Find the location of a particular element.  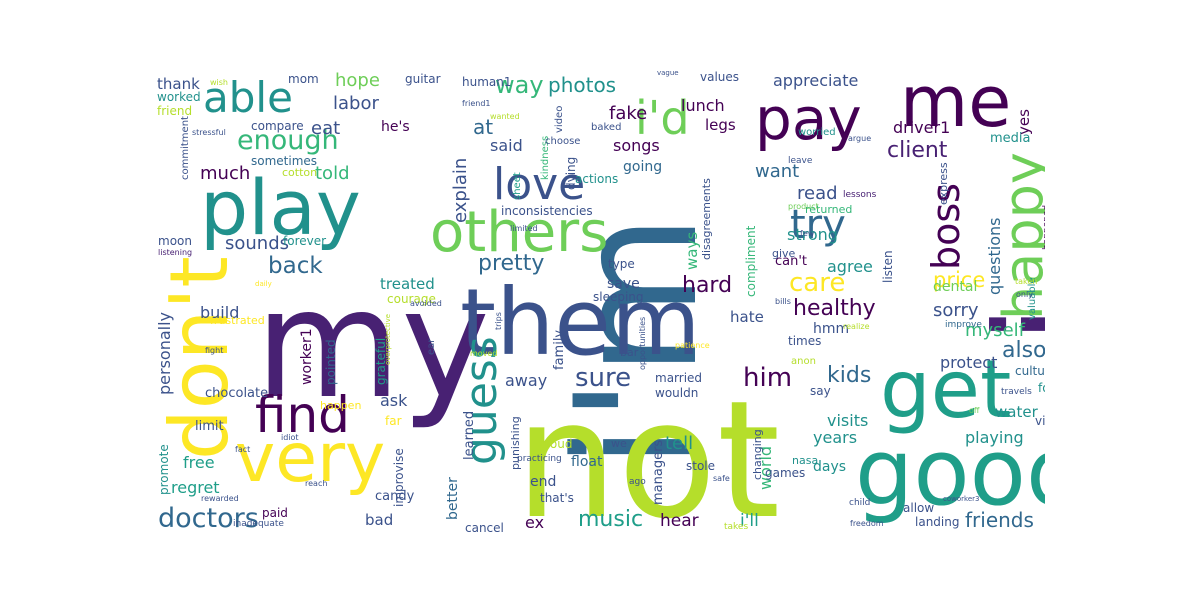

word-human1: human1 is located at coordinates (487, 82).